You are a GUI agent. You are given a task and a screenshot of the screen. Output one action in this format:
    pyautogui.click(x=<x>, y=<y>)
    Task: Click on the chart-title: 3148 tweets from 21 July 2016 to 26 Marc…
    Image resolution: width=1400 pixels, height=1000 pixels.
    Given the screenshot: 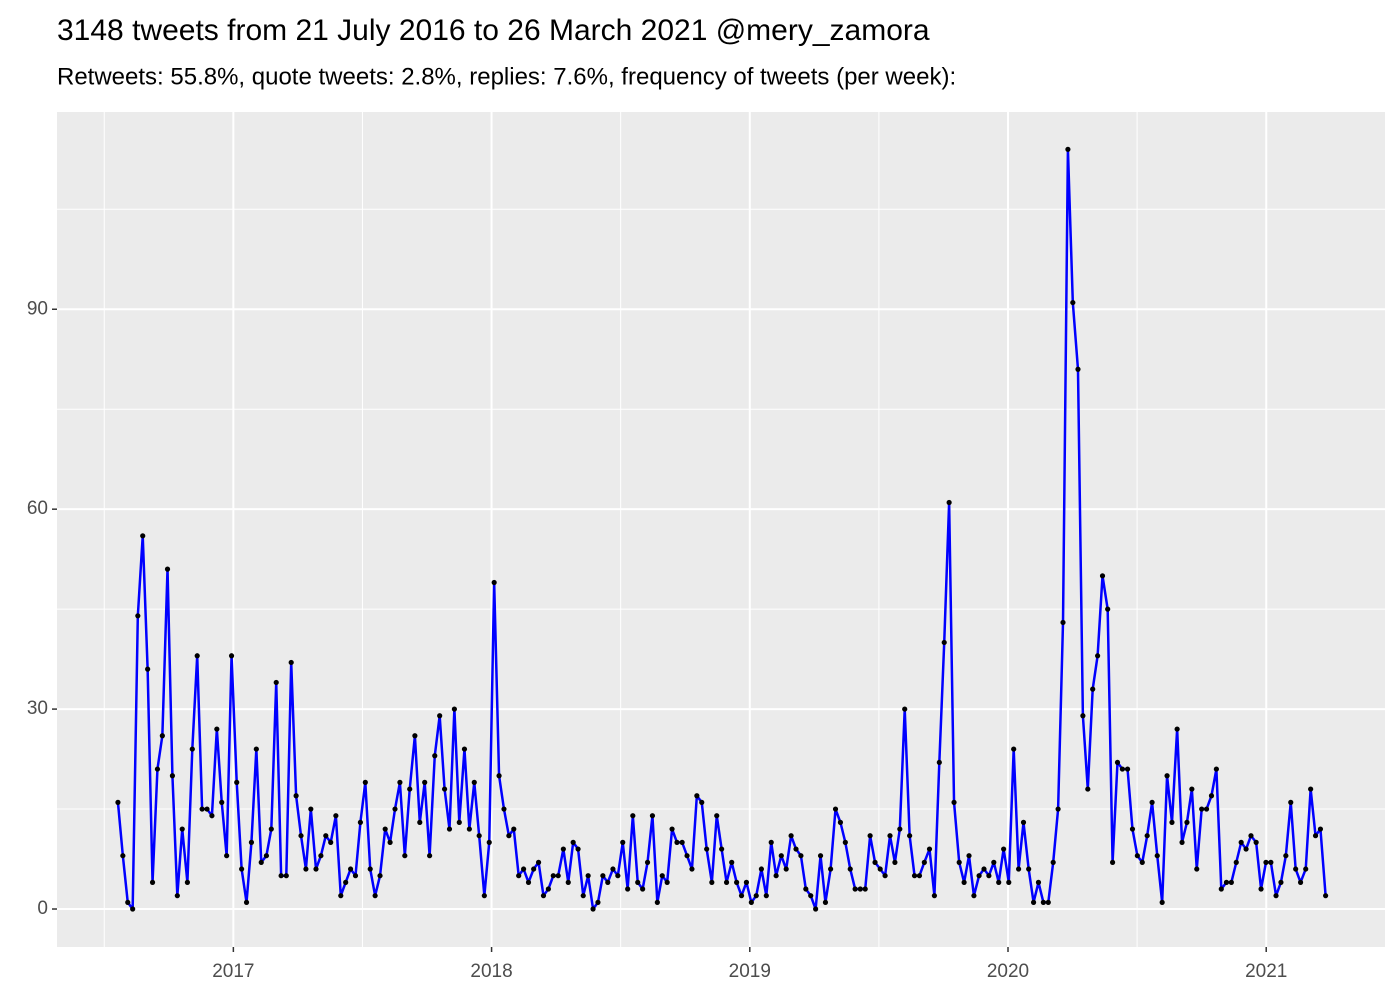 What is the action you would take?
    pyautogui.click(x=493, y=30)
    